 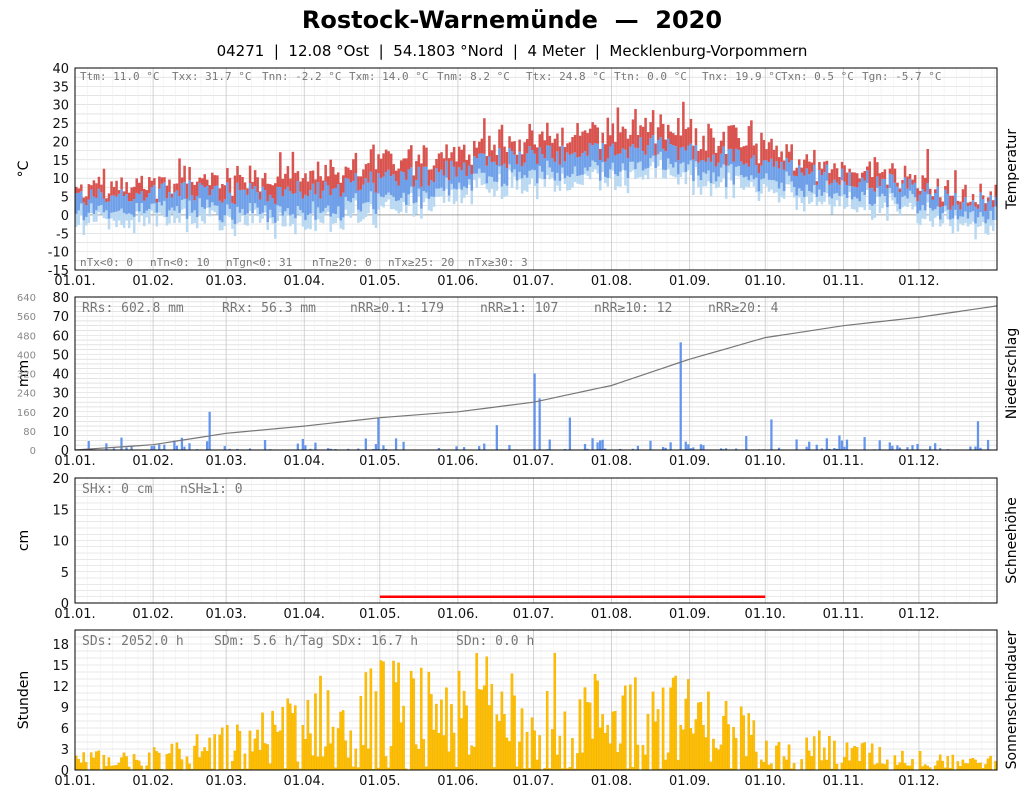 I want to click on stat-label: nTgn<0: 31, so click(x=259, y=262).